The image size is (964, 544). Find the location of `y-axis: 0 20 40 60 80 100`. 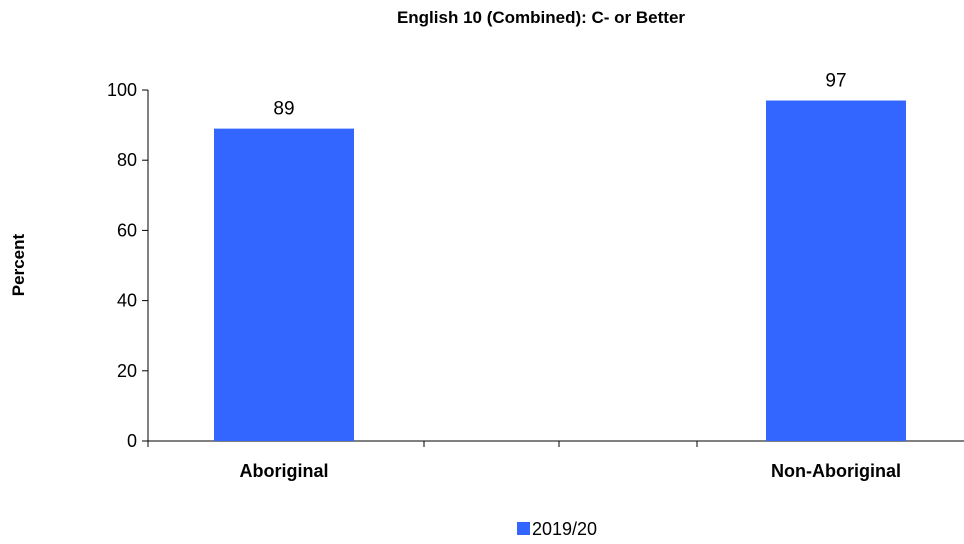

y-axis: 0 20 40 60 80 100 is located at coordinates (128, 265).